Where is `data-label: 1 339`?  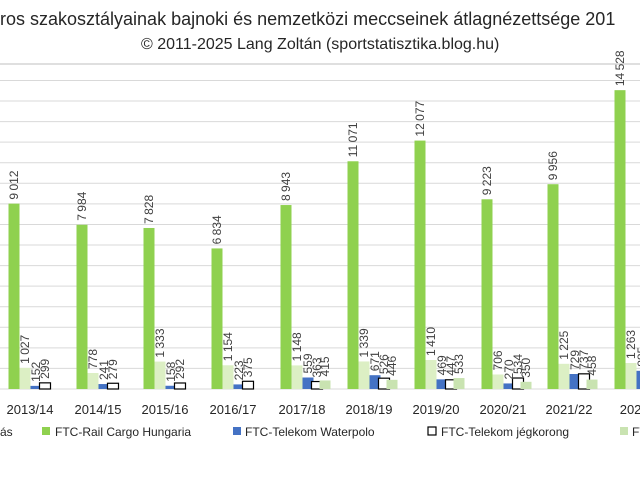 data-label: 1 339 is located at coordinates (364, 342).